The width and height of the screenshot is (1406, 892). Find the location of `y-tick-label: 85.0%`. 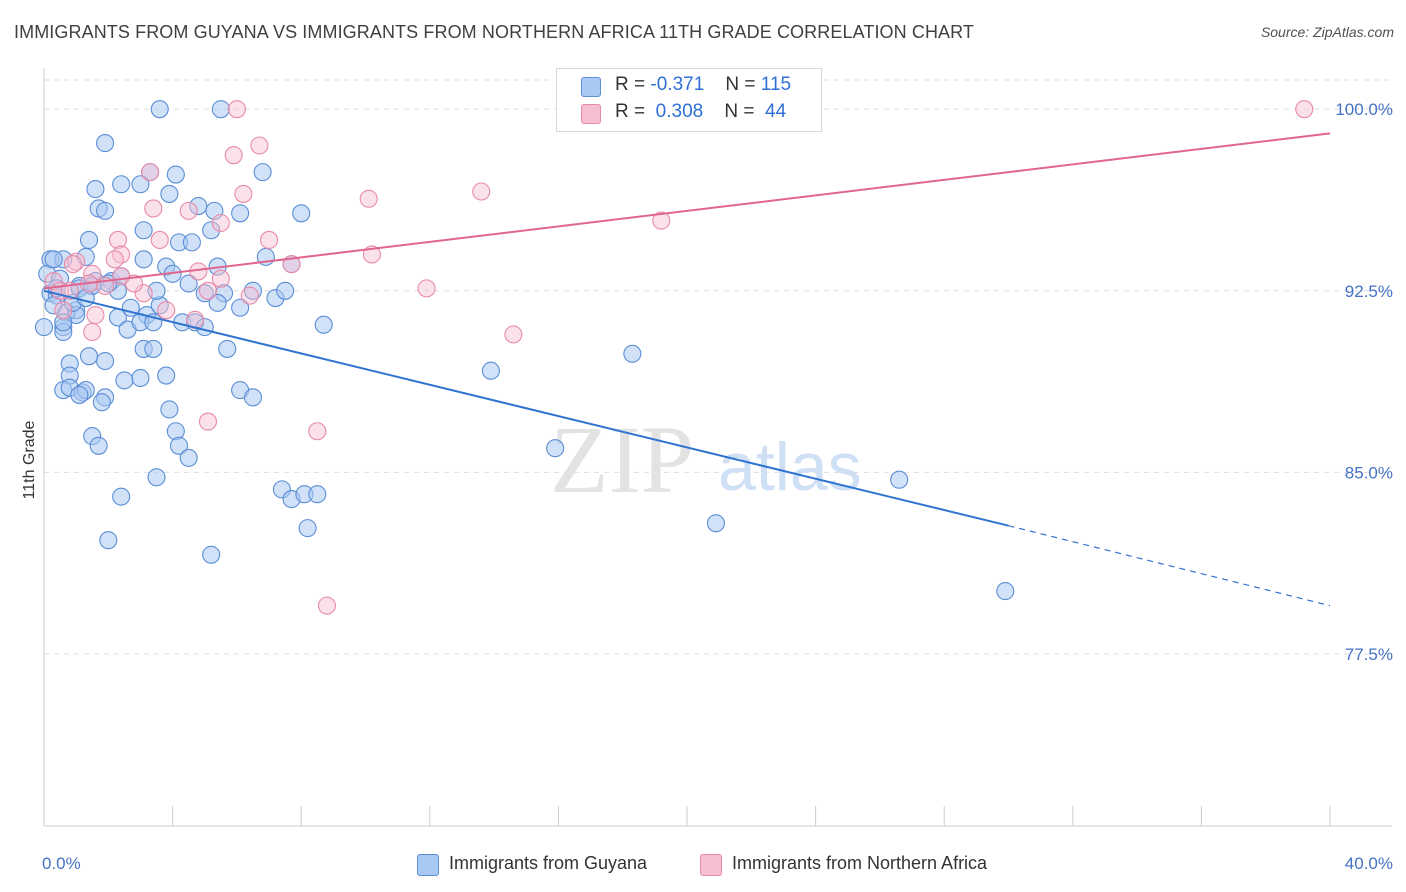

y-tick-label: 85.0% is located at coordinates (1369, 472).